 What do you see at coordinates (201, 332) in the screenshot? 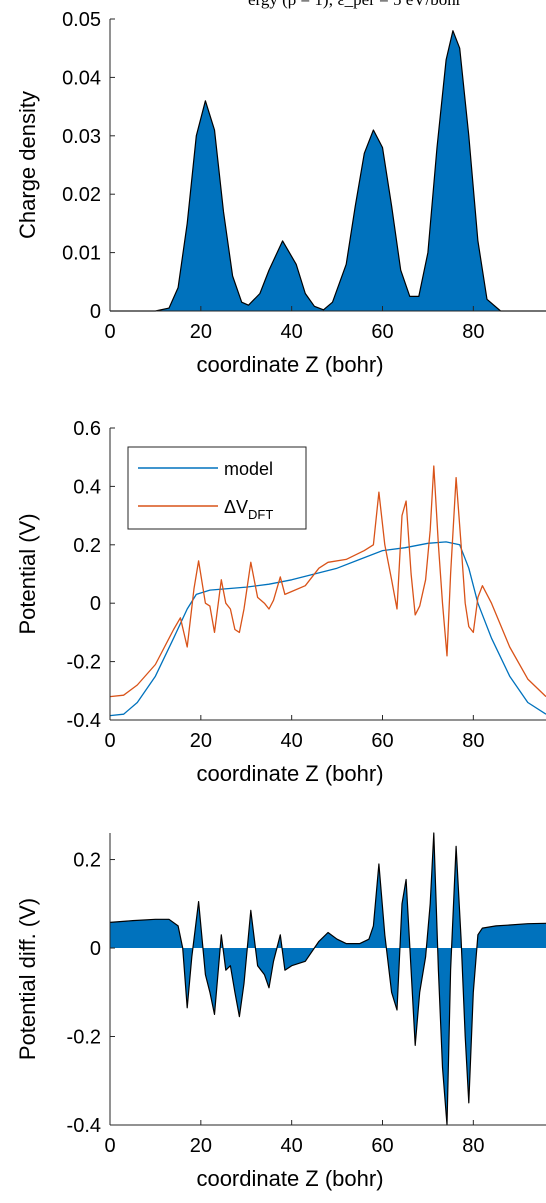
I see `charge-x-tick-label: 20` at bounding box center [201, 332].